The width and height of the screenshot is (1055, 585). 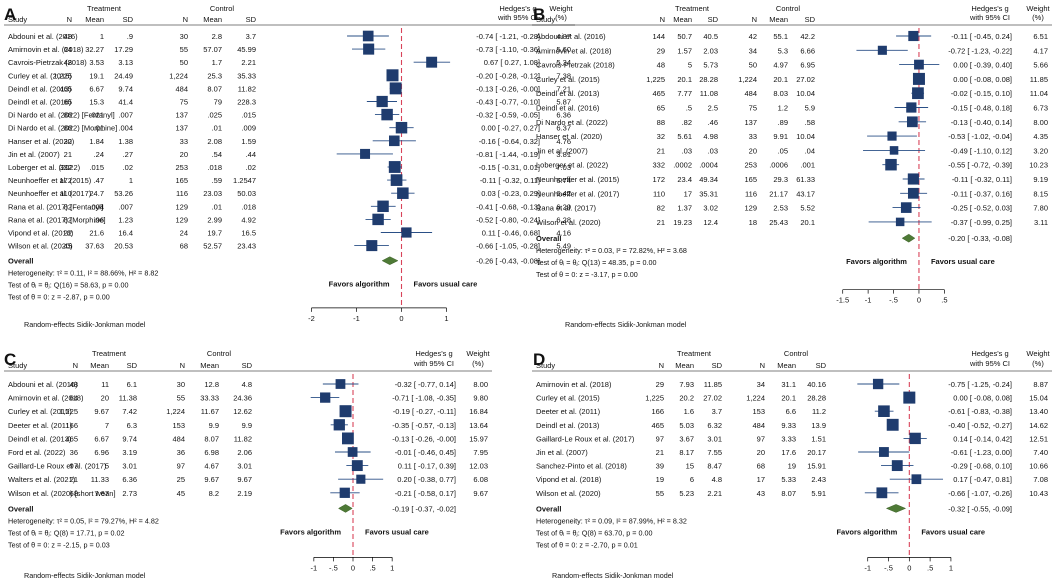 I want to click on study-name: Wilson et al. (2020) [short wean], so click(x=62, y=493).